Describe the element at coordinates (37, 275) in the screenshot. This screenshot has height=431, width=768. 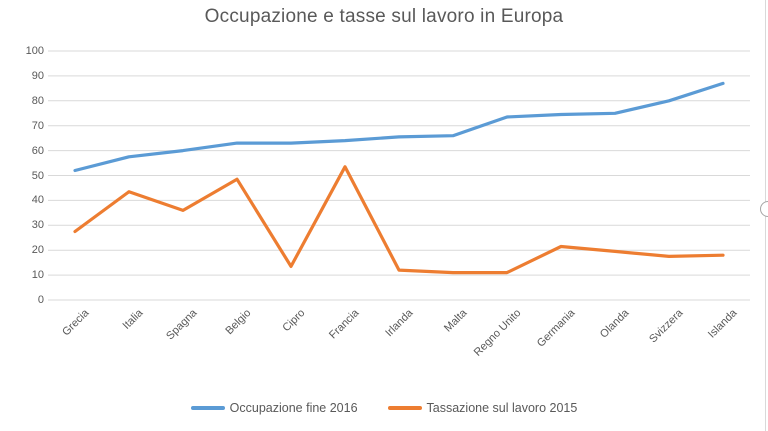
I see `y-axis-tick-label: 10` at that location.